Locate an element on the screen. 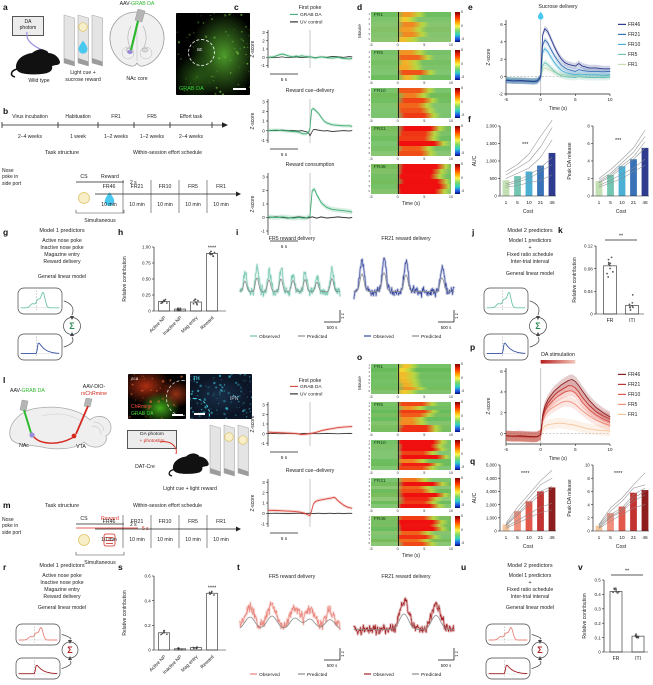 This screenshot has height=685, width=653. panel-label-c: c is located at coordinates (236, 7).